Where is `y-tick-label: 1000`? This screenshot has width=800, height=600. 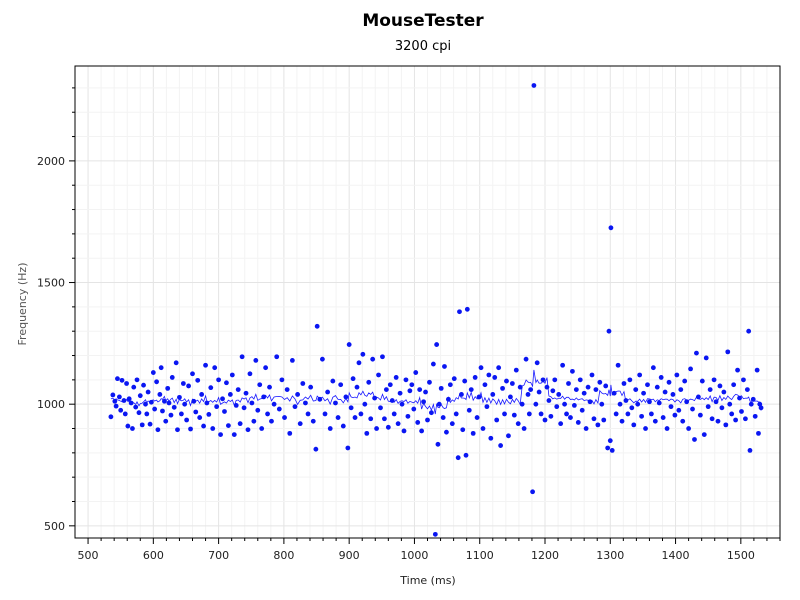 y-tick-label: 1000 is located at coordinates (51, 404).